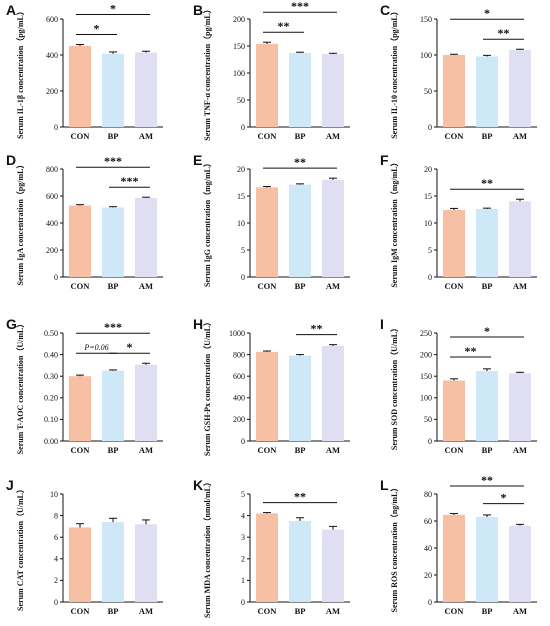  I want to click on panel-d-x-tick-label: BP, so click(113, 286).